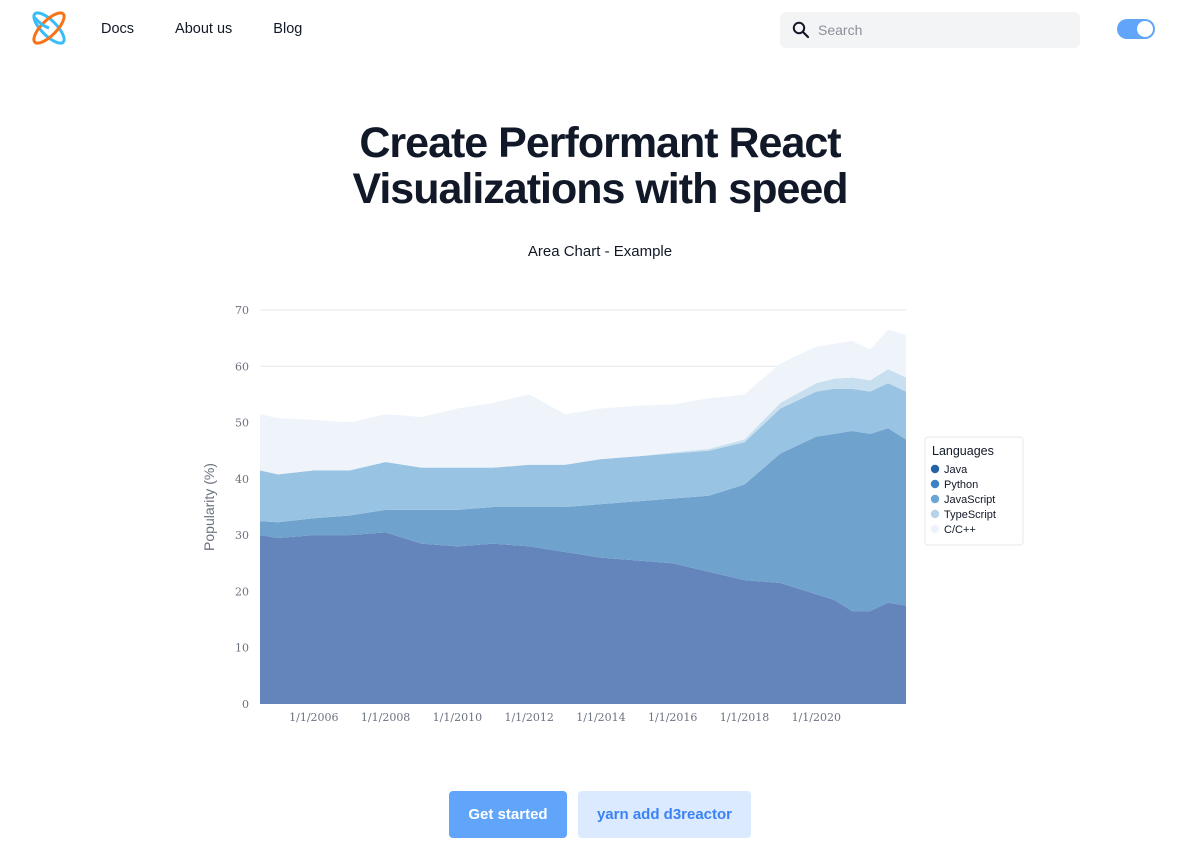 This screenshot has width=1200, height=852. I want to click on search-icon, so click(801, 30).